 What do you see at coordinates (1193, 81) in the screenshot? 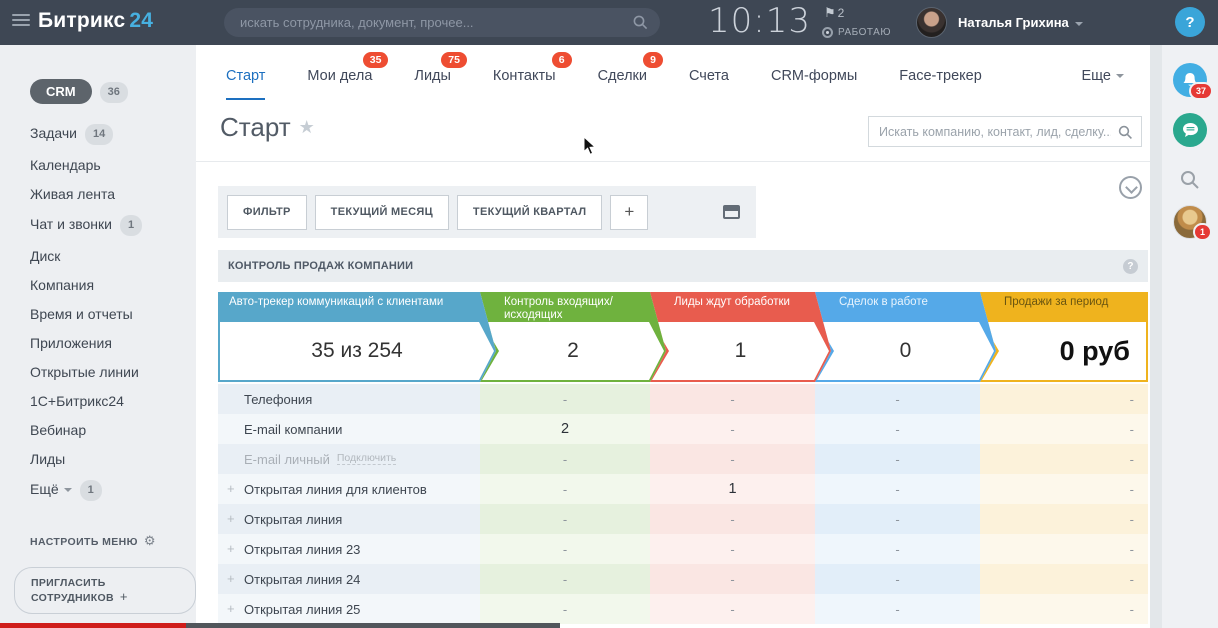
I see `notifications-button: 37` at bounding box center [1193, 81].